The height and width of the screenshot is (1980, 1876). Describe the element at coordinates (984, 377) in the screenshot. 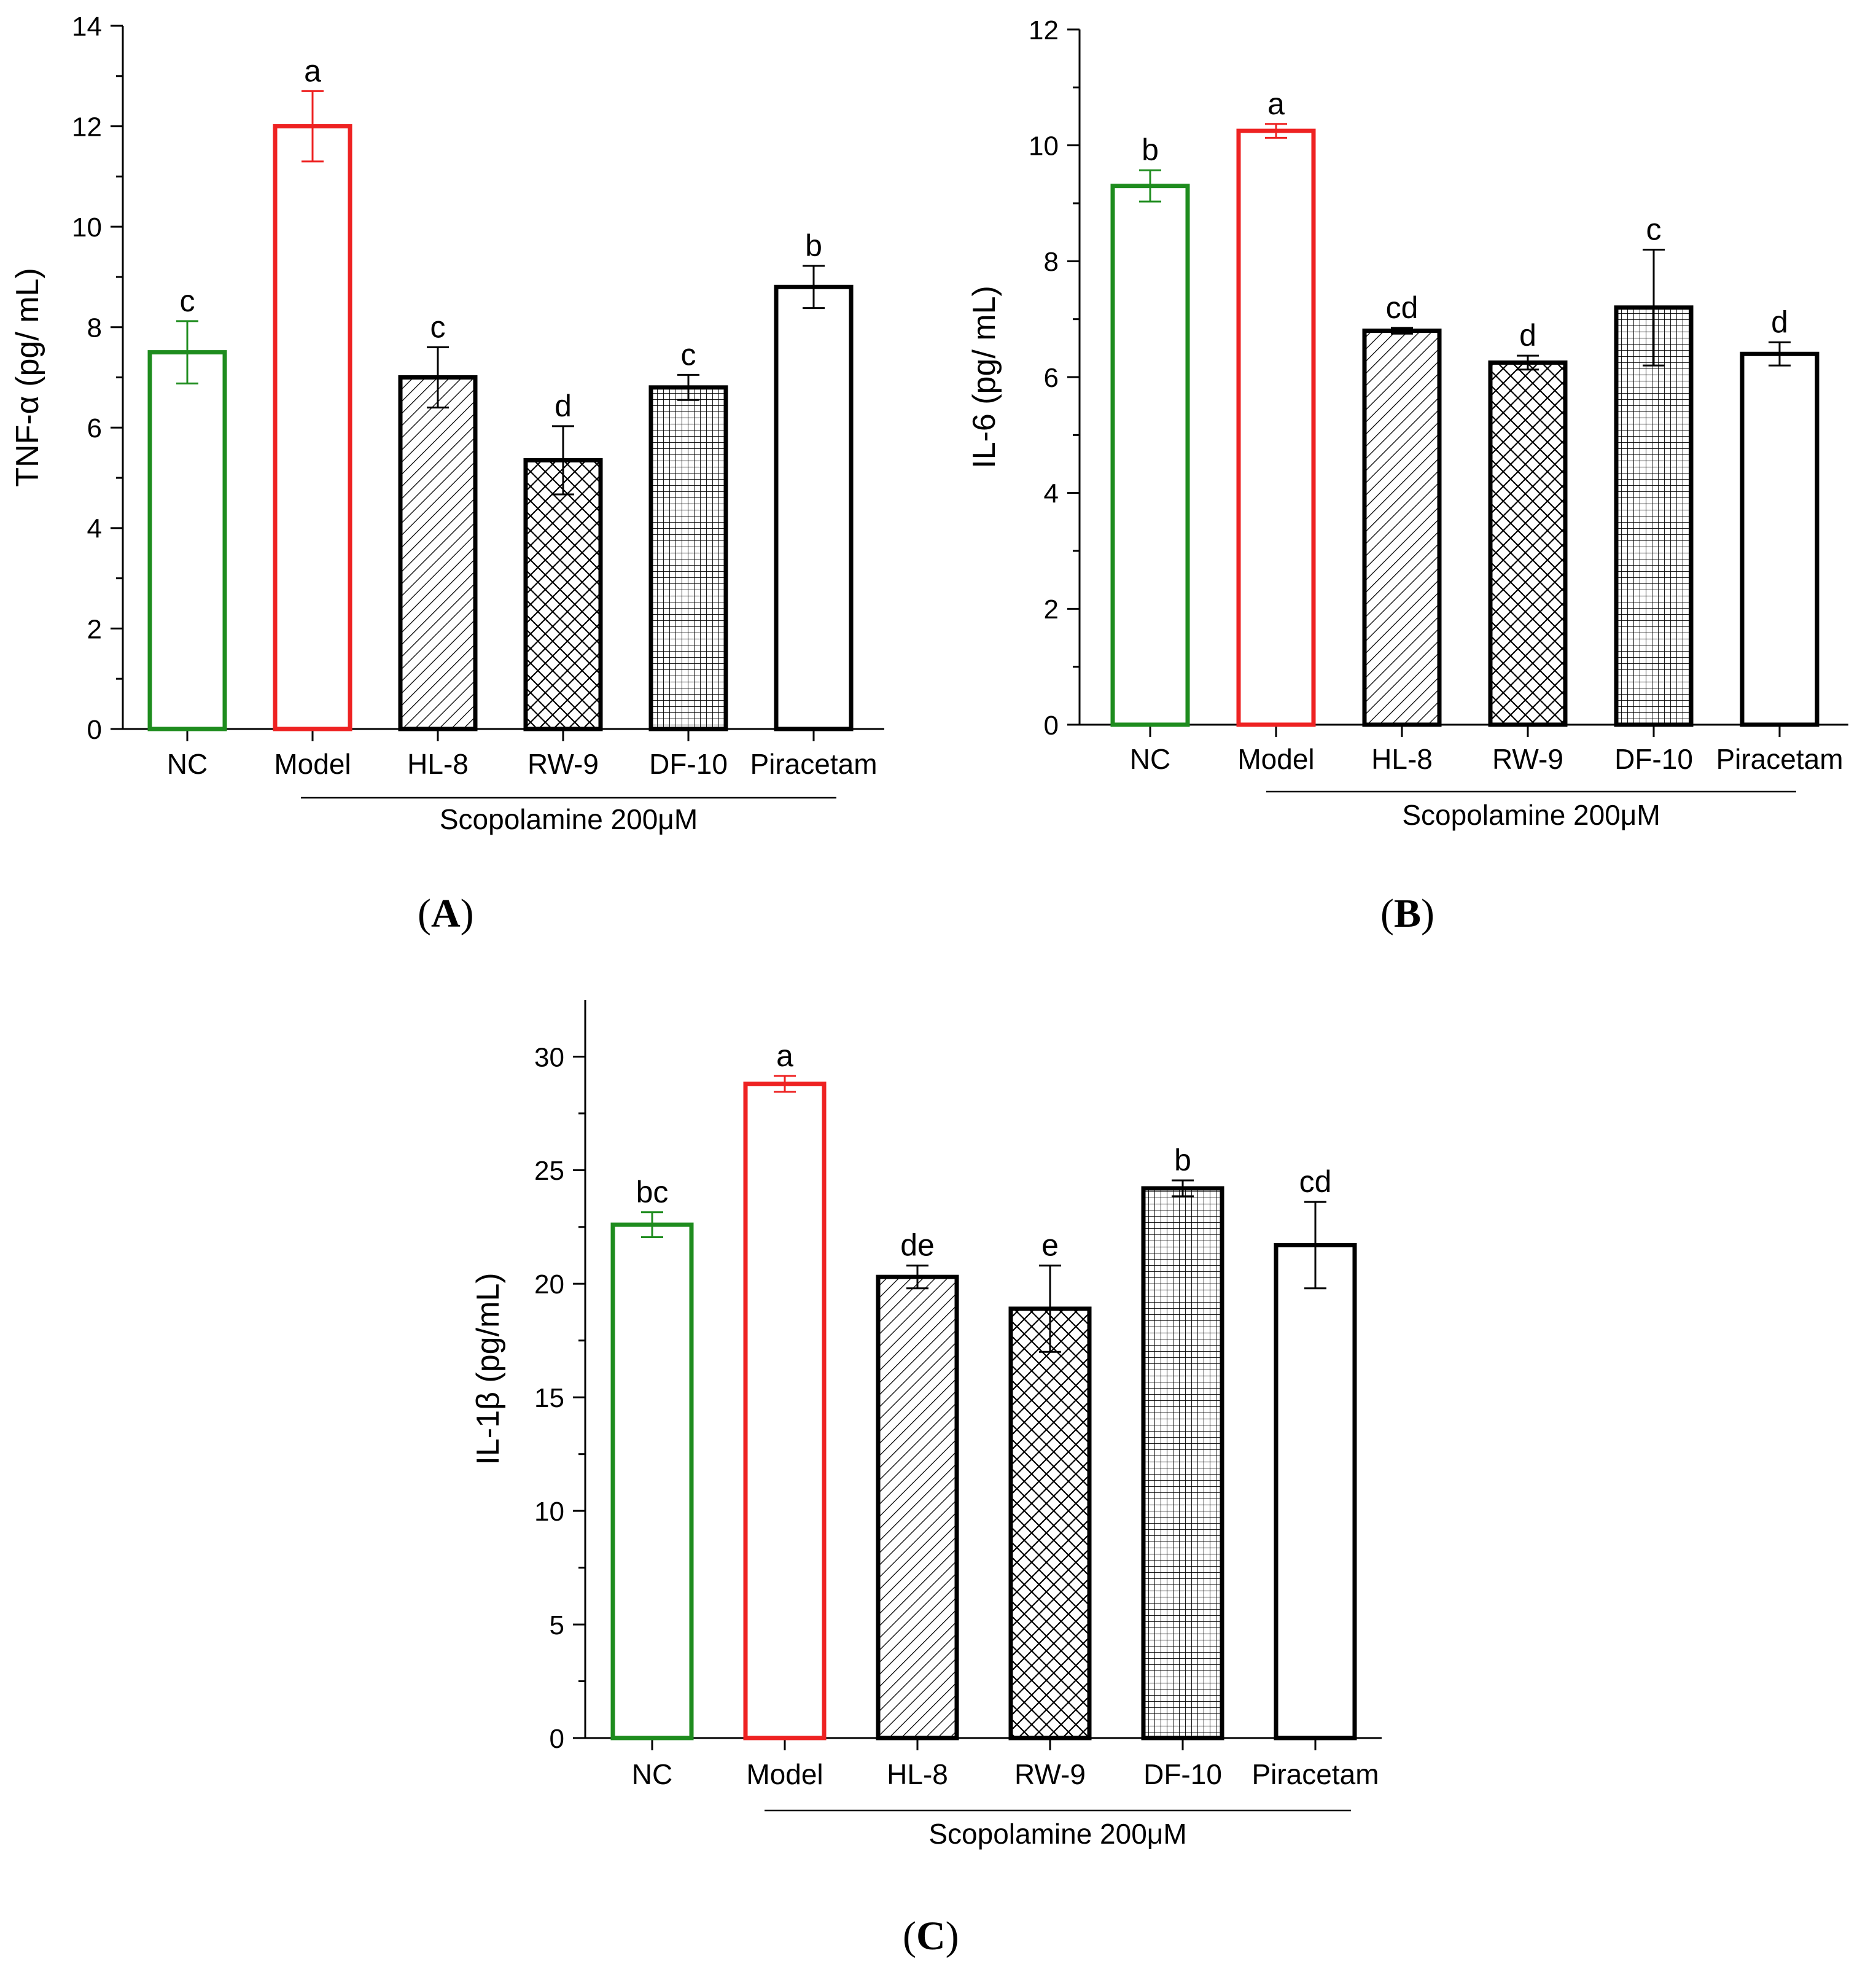

I see `y-axis-title: IL-6 (pg/ mL)` at that location.